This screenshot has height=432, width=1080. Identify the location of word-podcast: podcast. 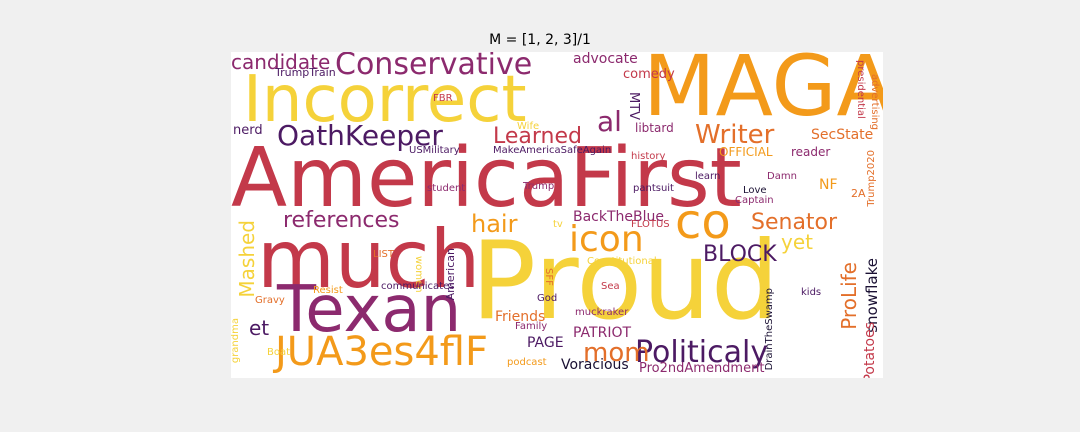
(527, 362).